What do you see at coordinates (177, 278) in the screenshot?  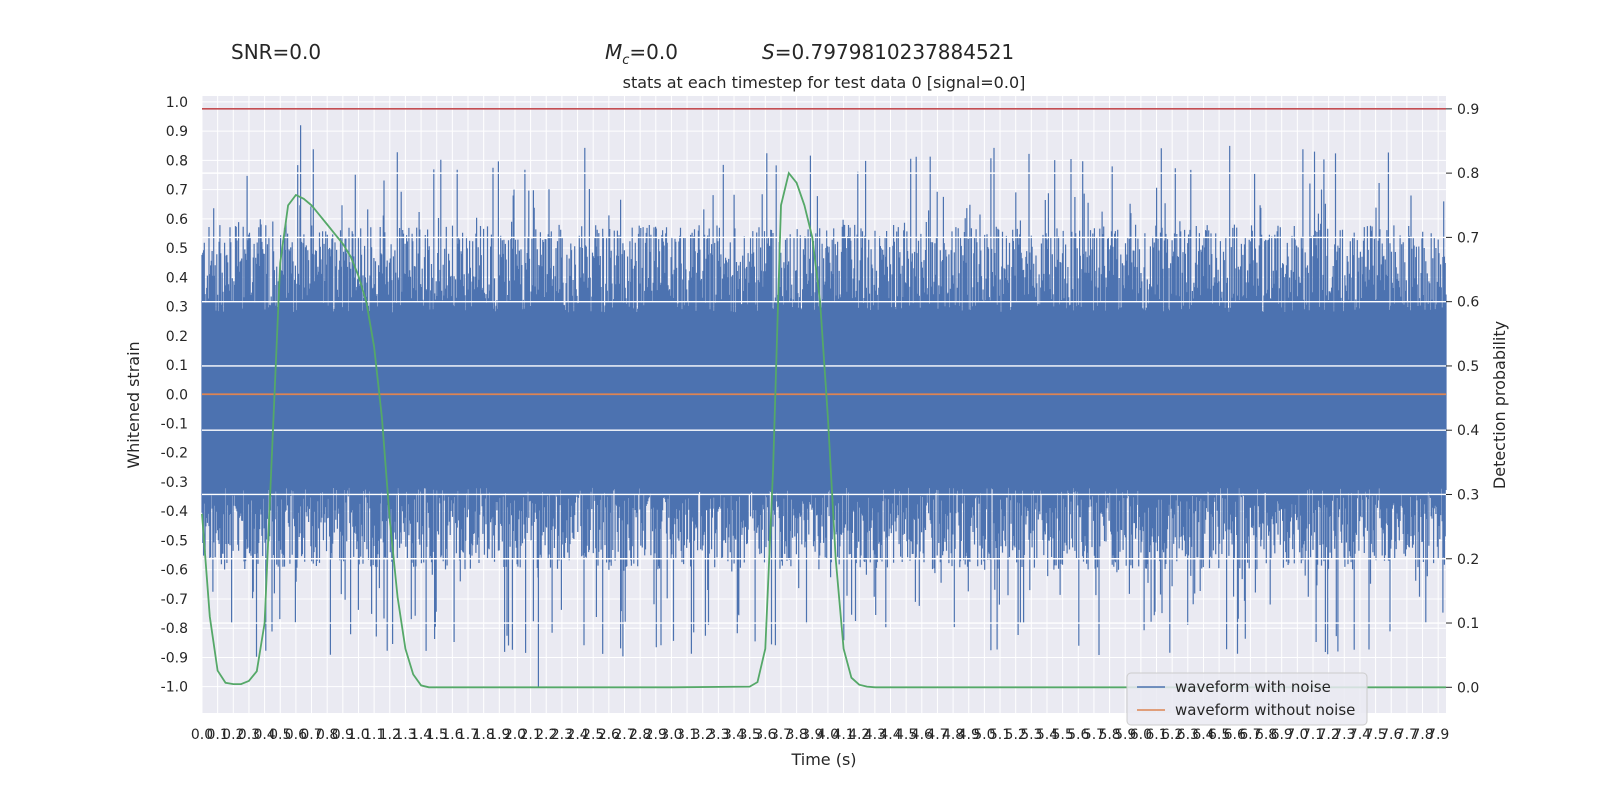 I see `y-tick-label-left: 0.4` at bounding box center [177, 278].